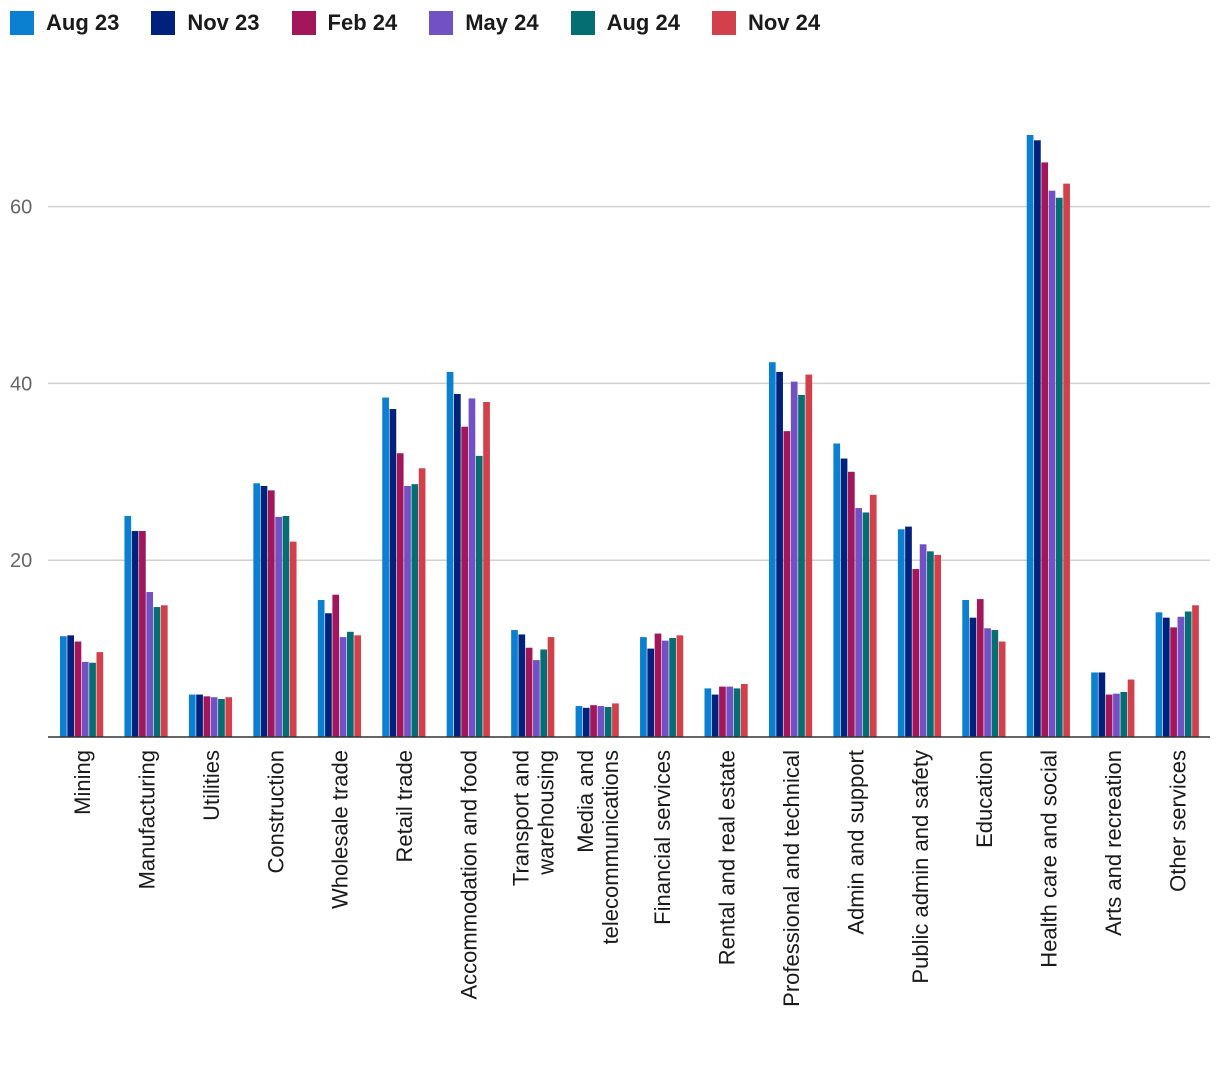 Image resolution: width=1220 pixels, height=1068 pixels. I want to click on y-tick-label: 20, so click(21, 561).